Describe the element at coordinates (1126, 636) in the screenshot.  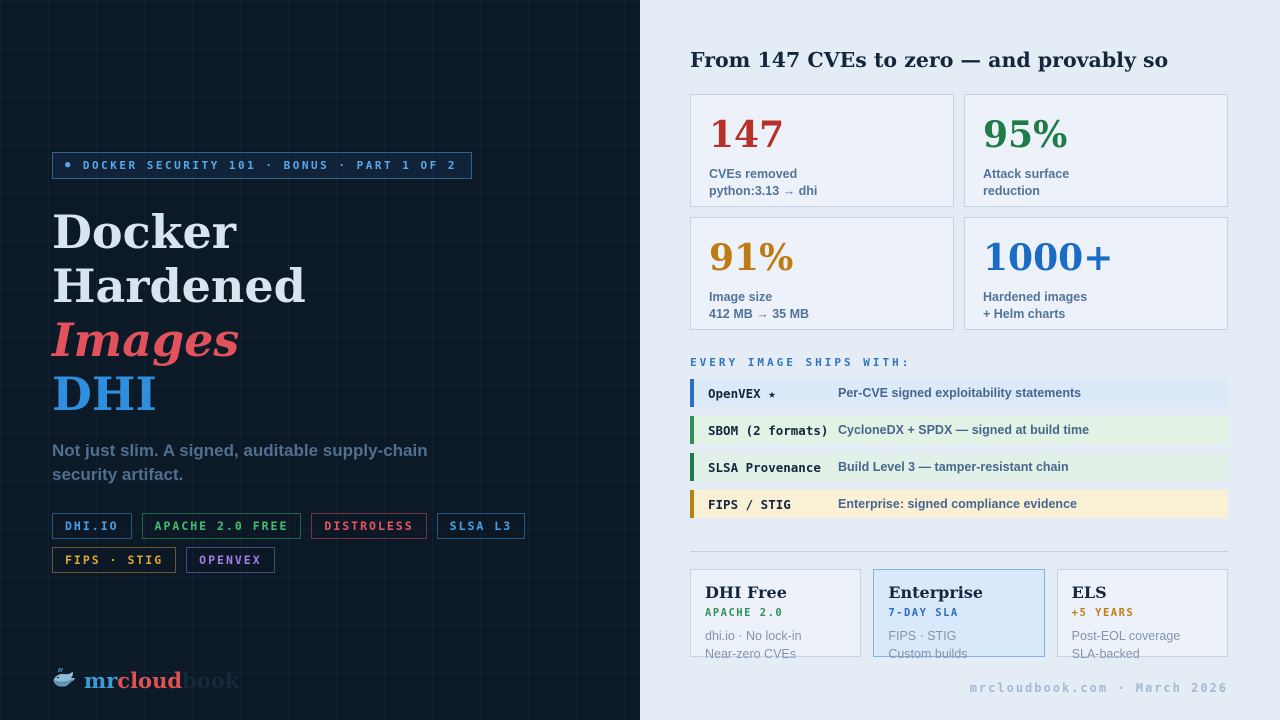
I see `plan-detail-line: Post-EOL coverage` at that location.